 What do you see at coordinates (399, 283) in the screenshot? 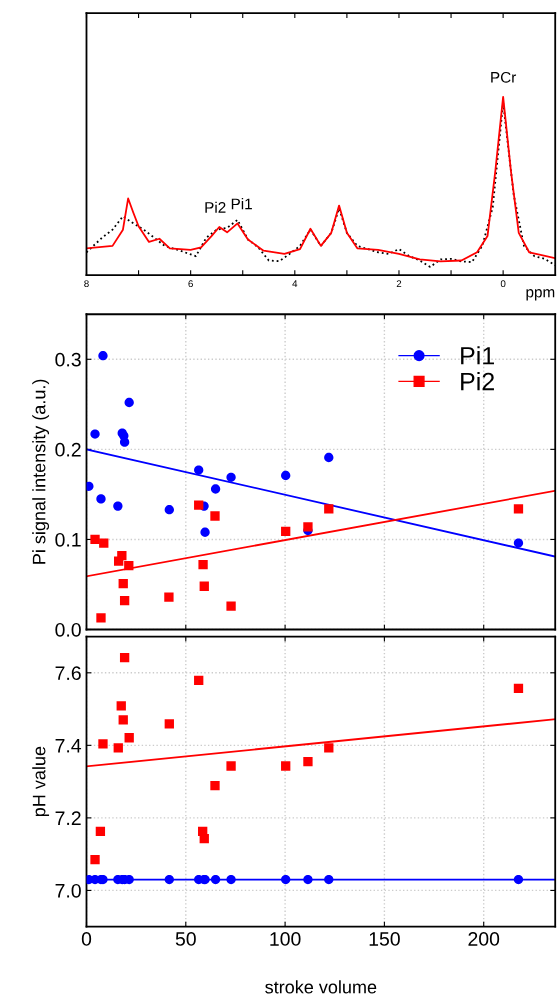
I see `x-tick-label: 2` at bounding box center [399, 283].